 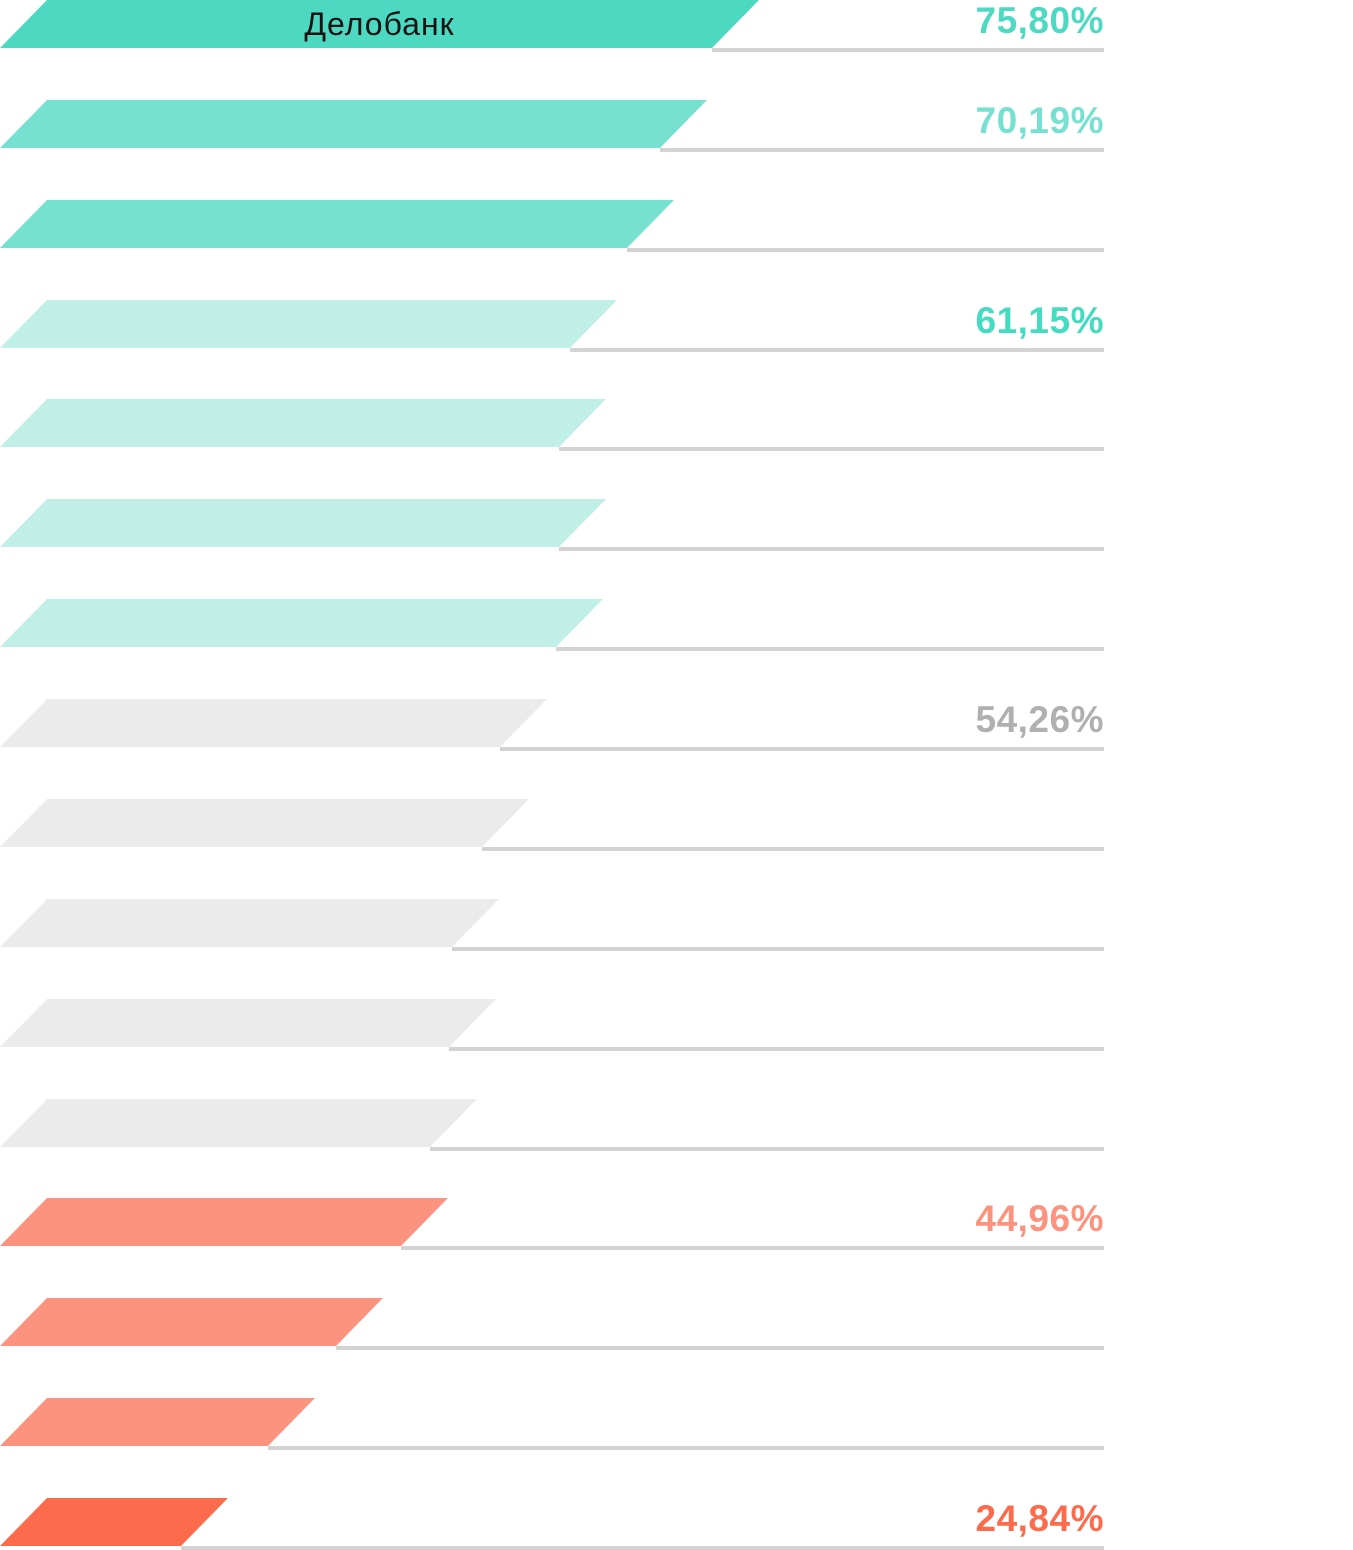 I want to click on bar-value-label: 54,26%, so click(x=1039, y=719).